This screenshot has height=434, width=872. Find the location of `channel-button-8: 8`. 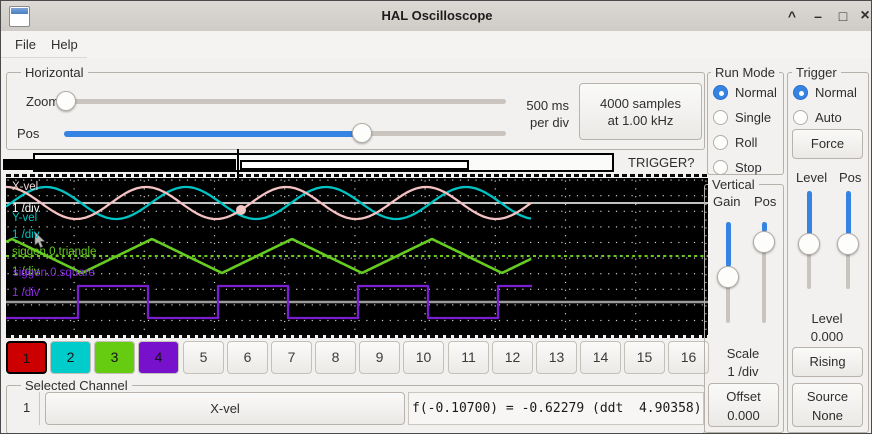

channel-button-8: 8 is located at coordinates (335, 357).